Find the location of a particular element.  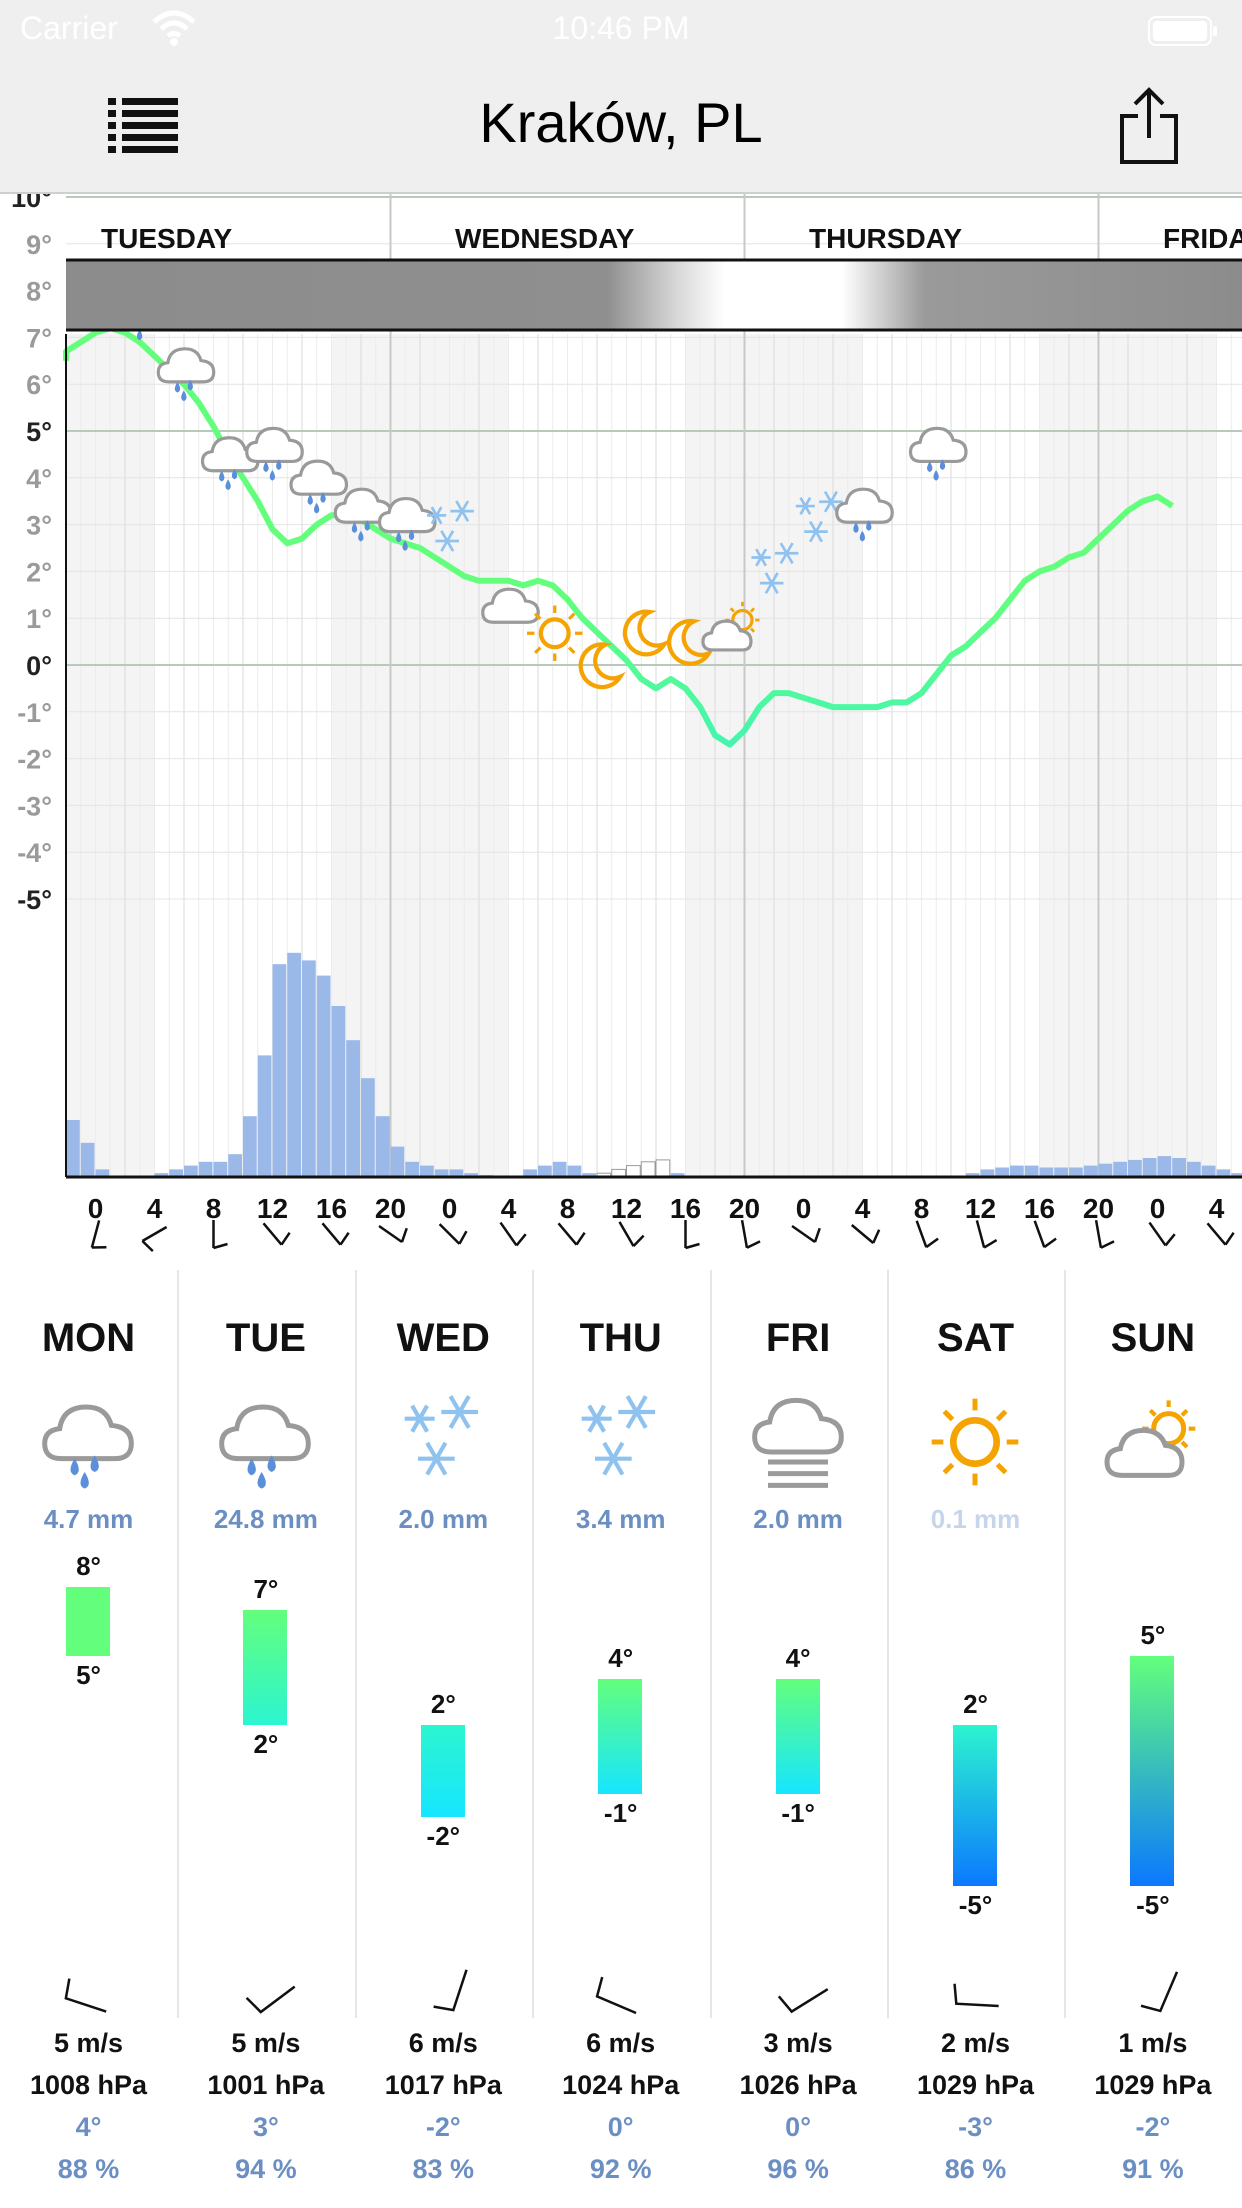

page-title: Kraków, PL is located at coordinates (621, 122).